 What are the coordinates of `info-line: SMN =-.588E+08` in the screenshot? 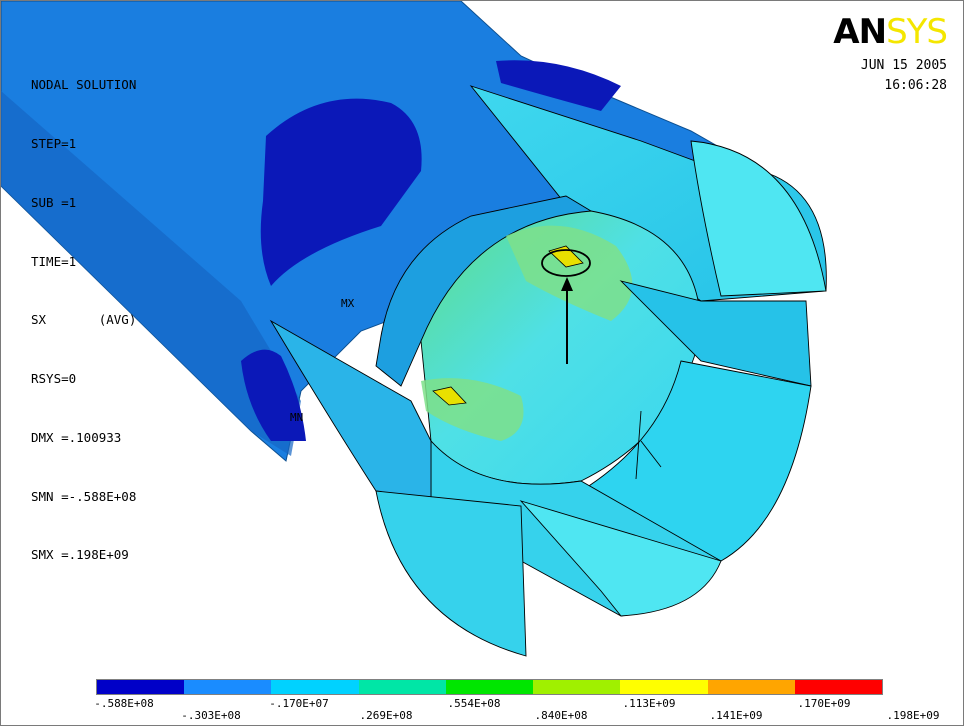 It's located at (84, 496).